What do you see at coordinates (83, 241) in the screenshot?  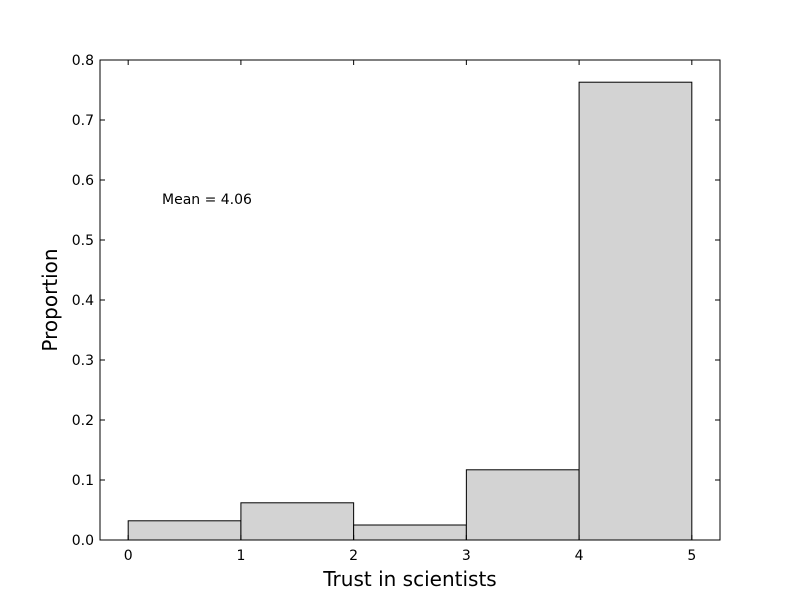 I see `y-tick-label: 0.5` at bounding box center [83, 241].